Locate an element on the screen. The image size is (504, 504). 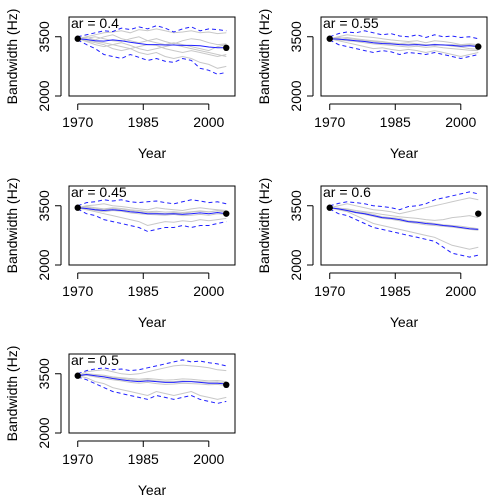
panel-label: ar = 0.5 is located at coordinates (95, 360).